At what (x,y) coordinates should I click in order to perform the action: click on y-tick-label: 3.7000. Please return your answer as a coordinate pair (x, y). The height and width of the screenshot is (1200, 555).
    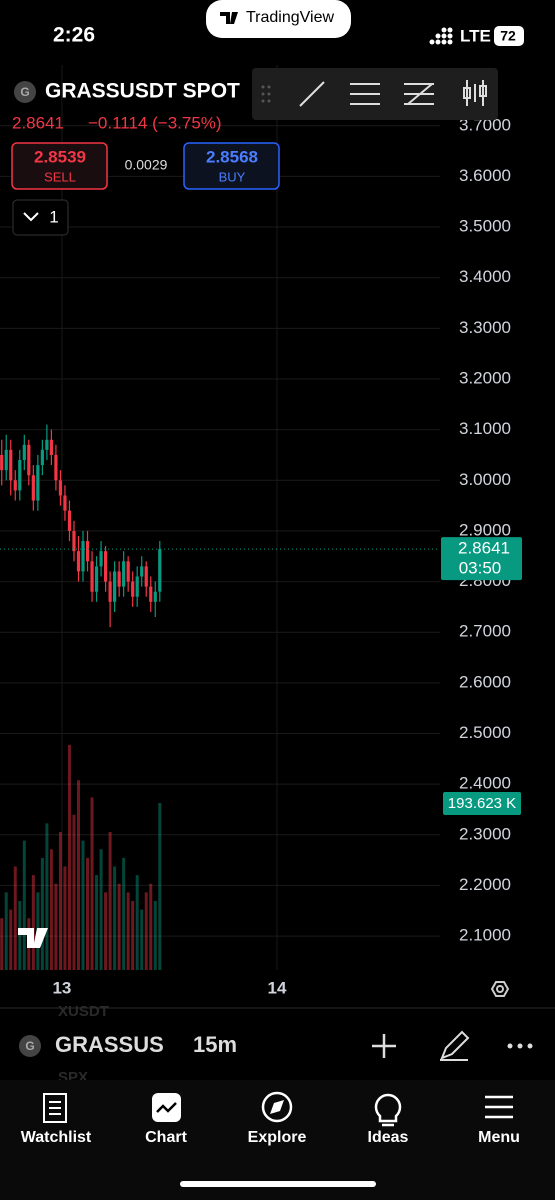
    Looking at the image, I should click on (485, 124).